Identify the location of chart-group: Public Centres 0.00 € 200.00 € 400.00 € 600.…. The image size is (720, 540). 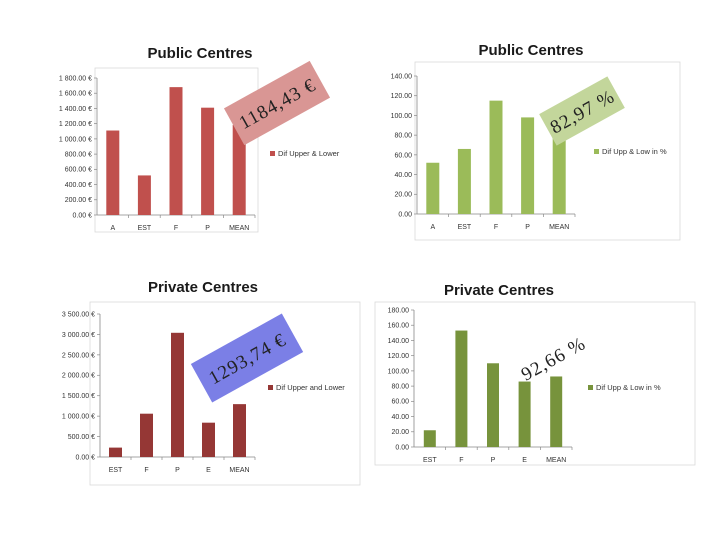
(199, 139).